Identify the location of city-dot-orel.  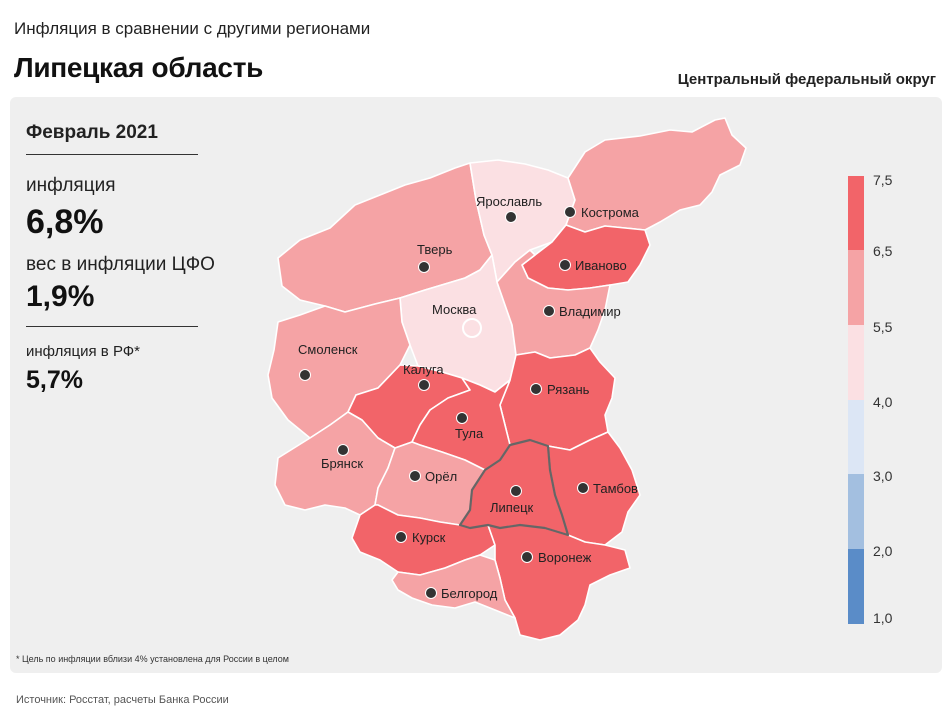
(415, 476).